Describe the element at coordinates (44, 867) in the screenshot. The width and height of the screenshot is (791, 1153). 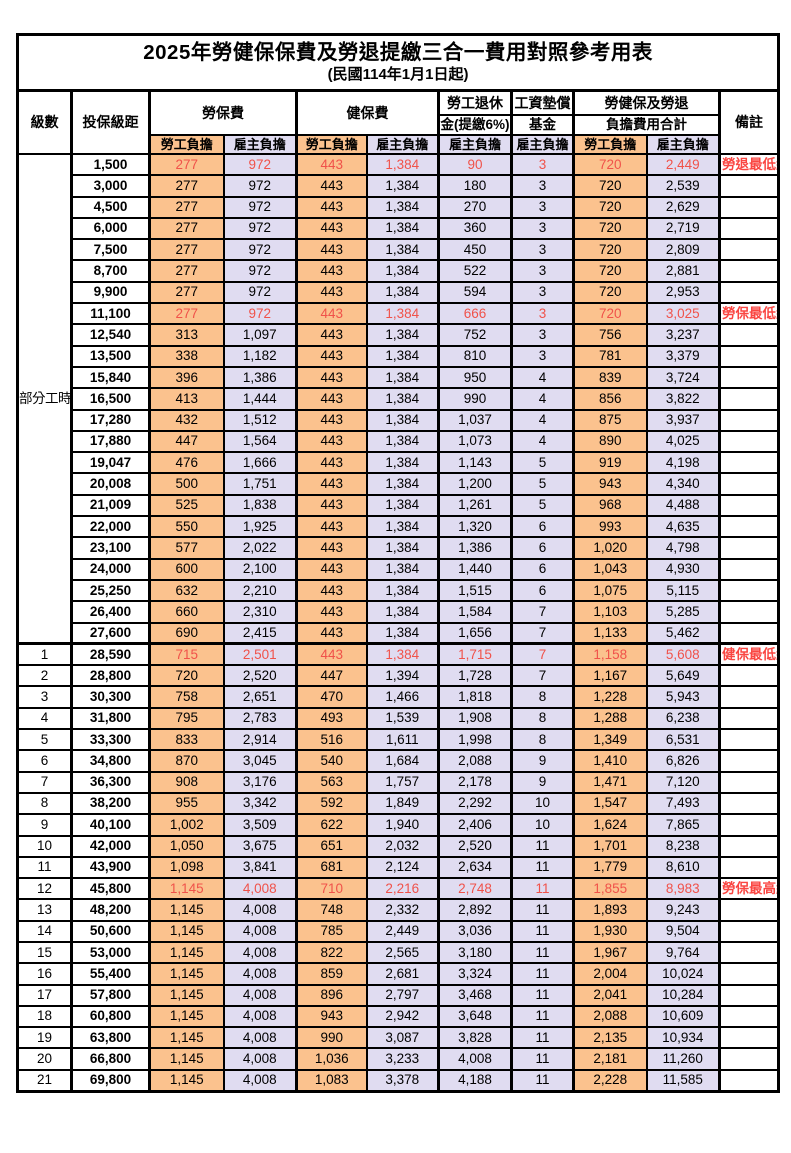
I see `level-cell: 11` at that location.